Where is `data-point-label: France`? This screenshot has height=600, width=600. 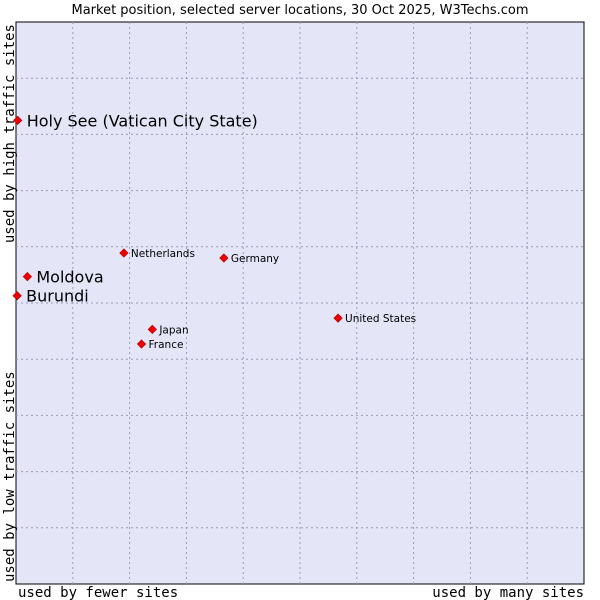
data-point-label: France is located at coordinates (166, 345).